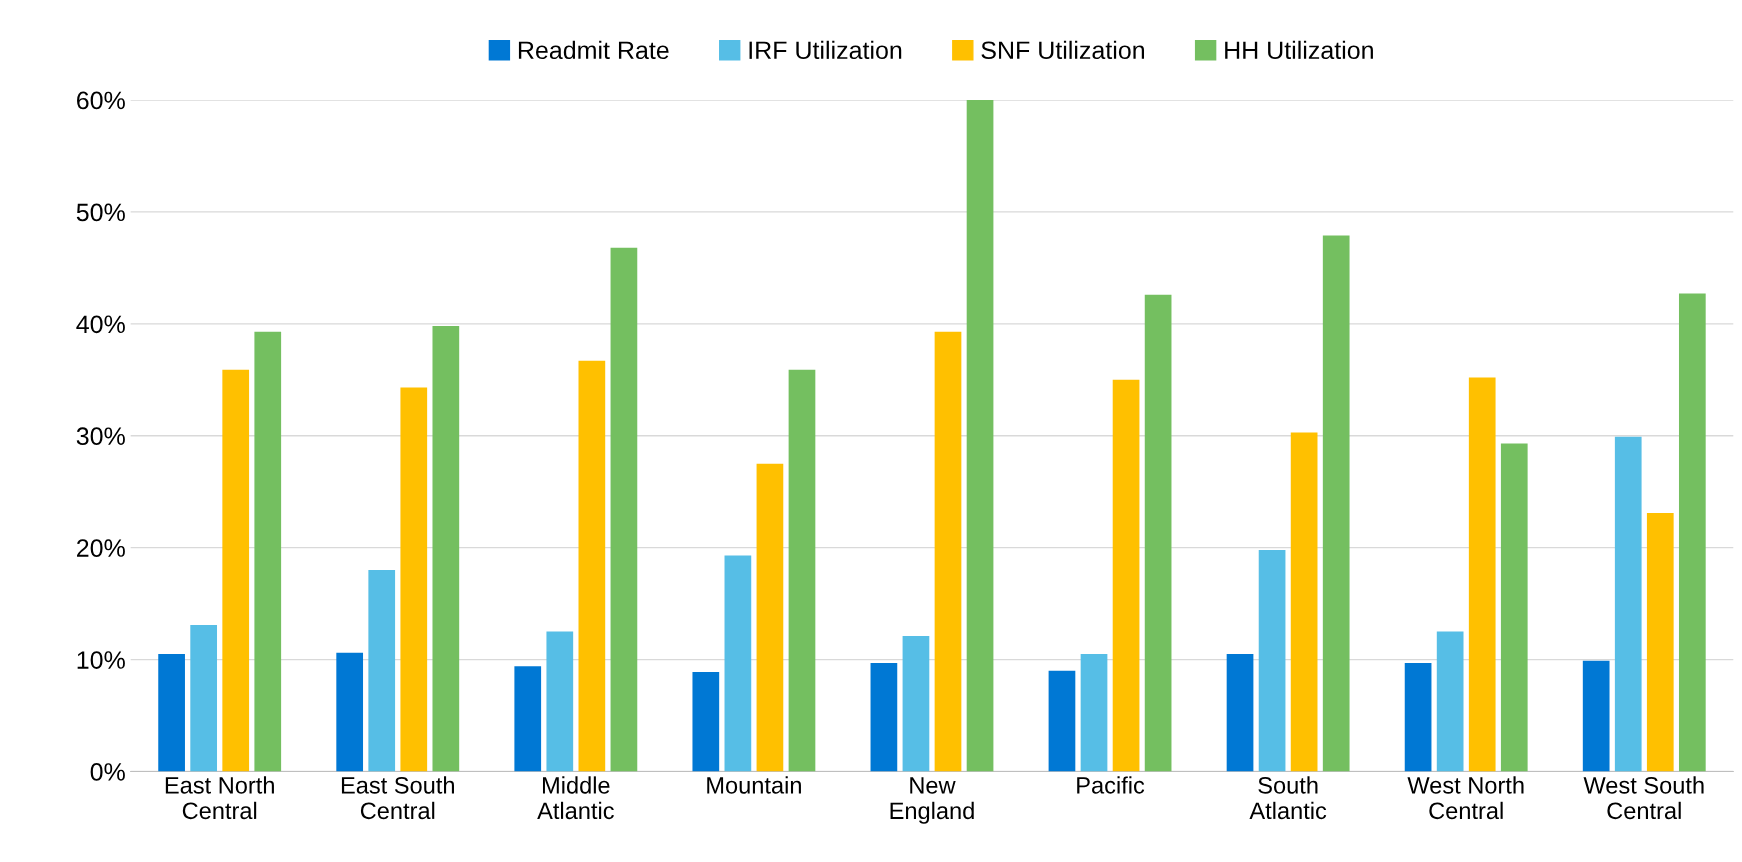 The width and height of the screenshot is (1742, 862). What do you see at coordinates (397, 798) in the screenshot?
I see `x-tick-label: East South Central` at bounding box center [397, 798].